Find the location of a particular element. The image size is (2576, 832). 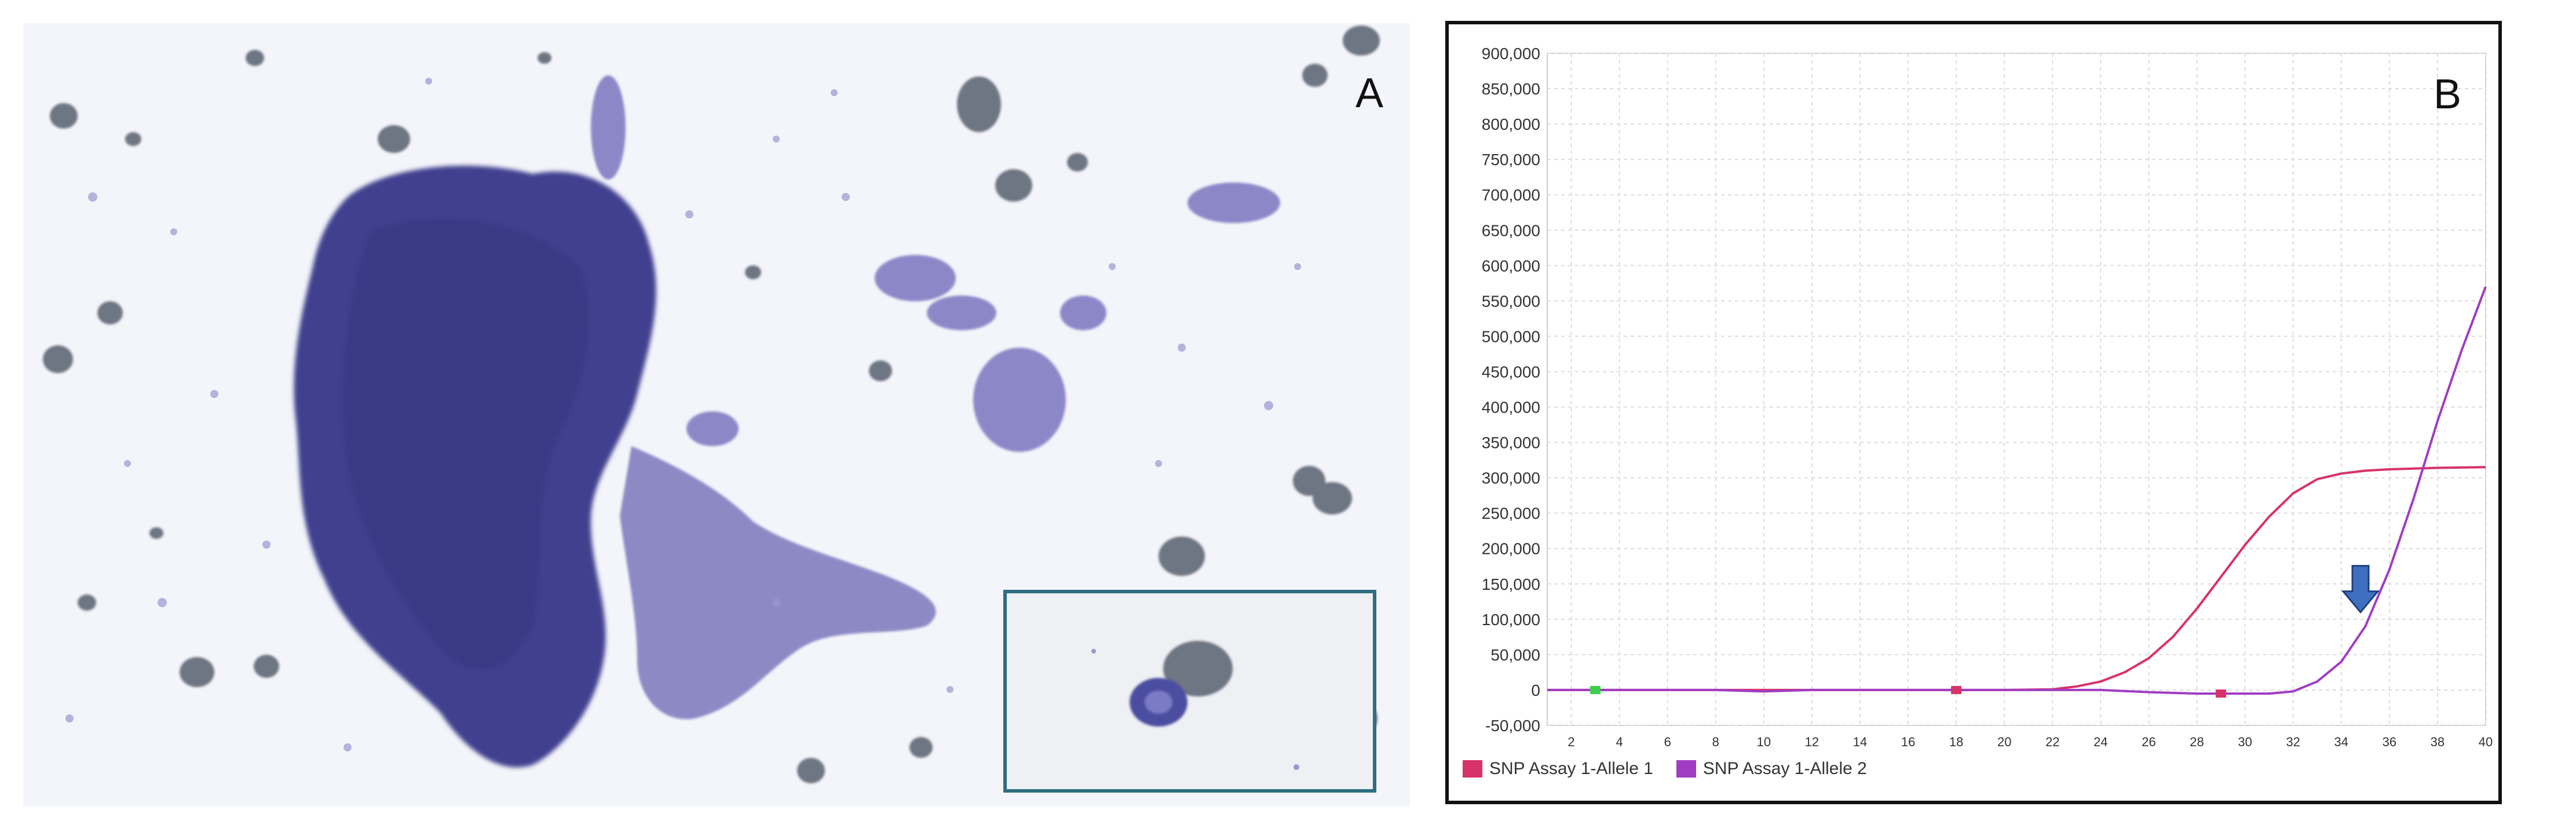

cell-clusters-small is located at coordinates (935, 263).